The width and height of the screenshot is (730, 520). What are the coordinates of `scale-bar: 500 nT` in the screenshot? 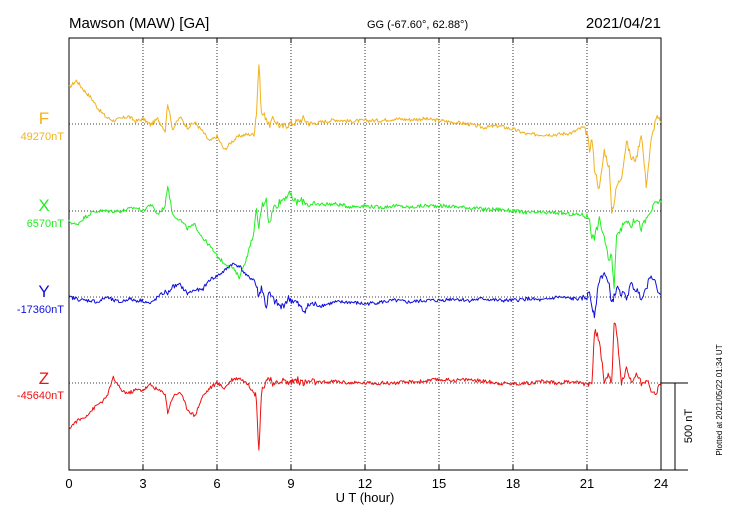 It's located at (678, 426).